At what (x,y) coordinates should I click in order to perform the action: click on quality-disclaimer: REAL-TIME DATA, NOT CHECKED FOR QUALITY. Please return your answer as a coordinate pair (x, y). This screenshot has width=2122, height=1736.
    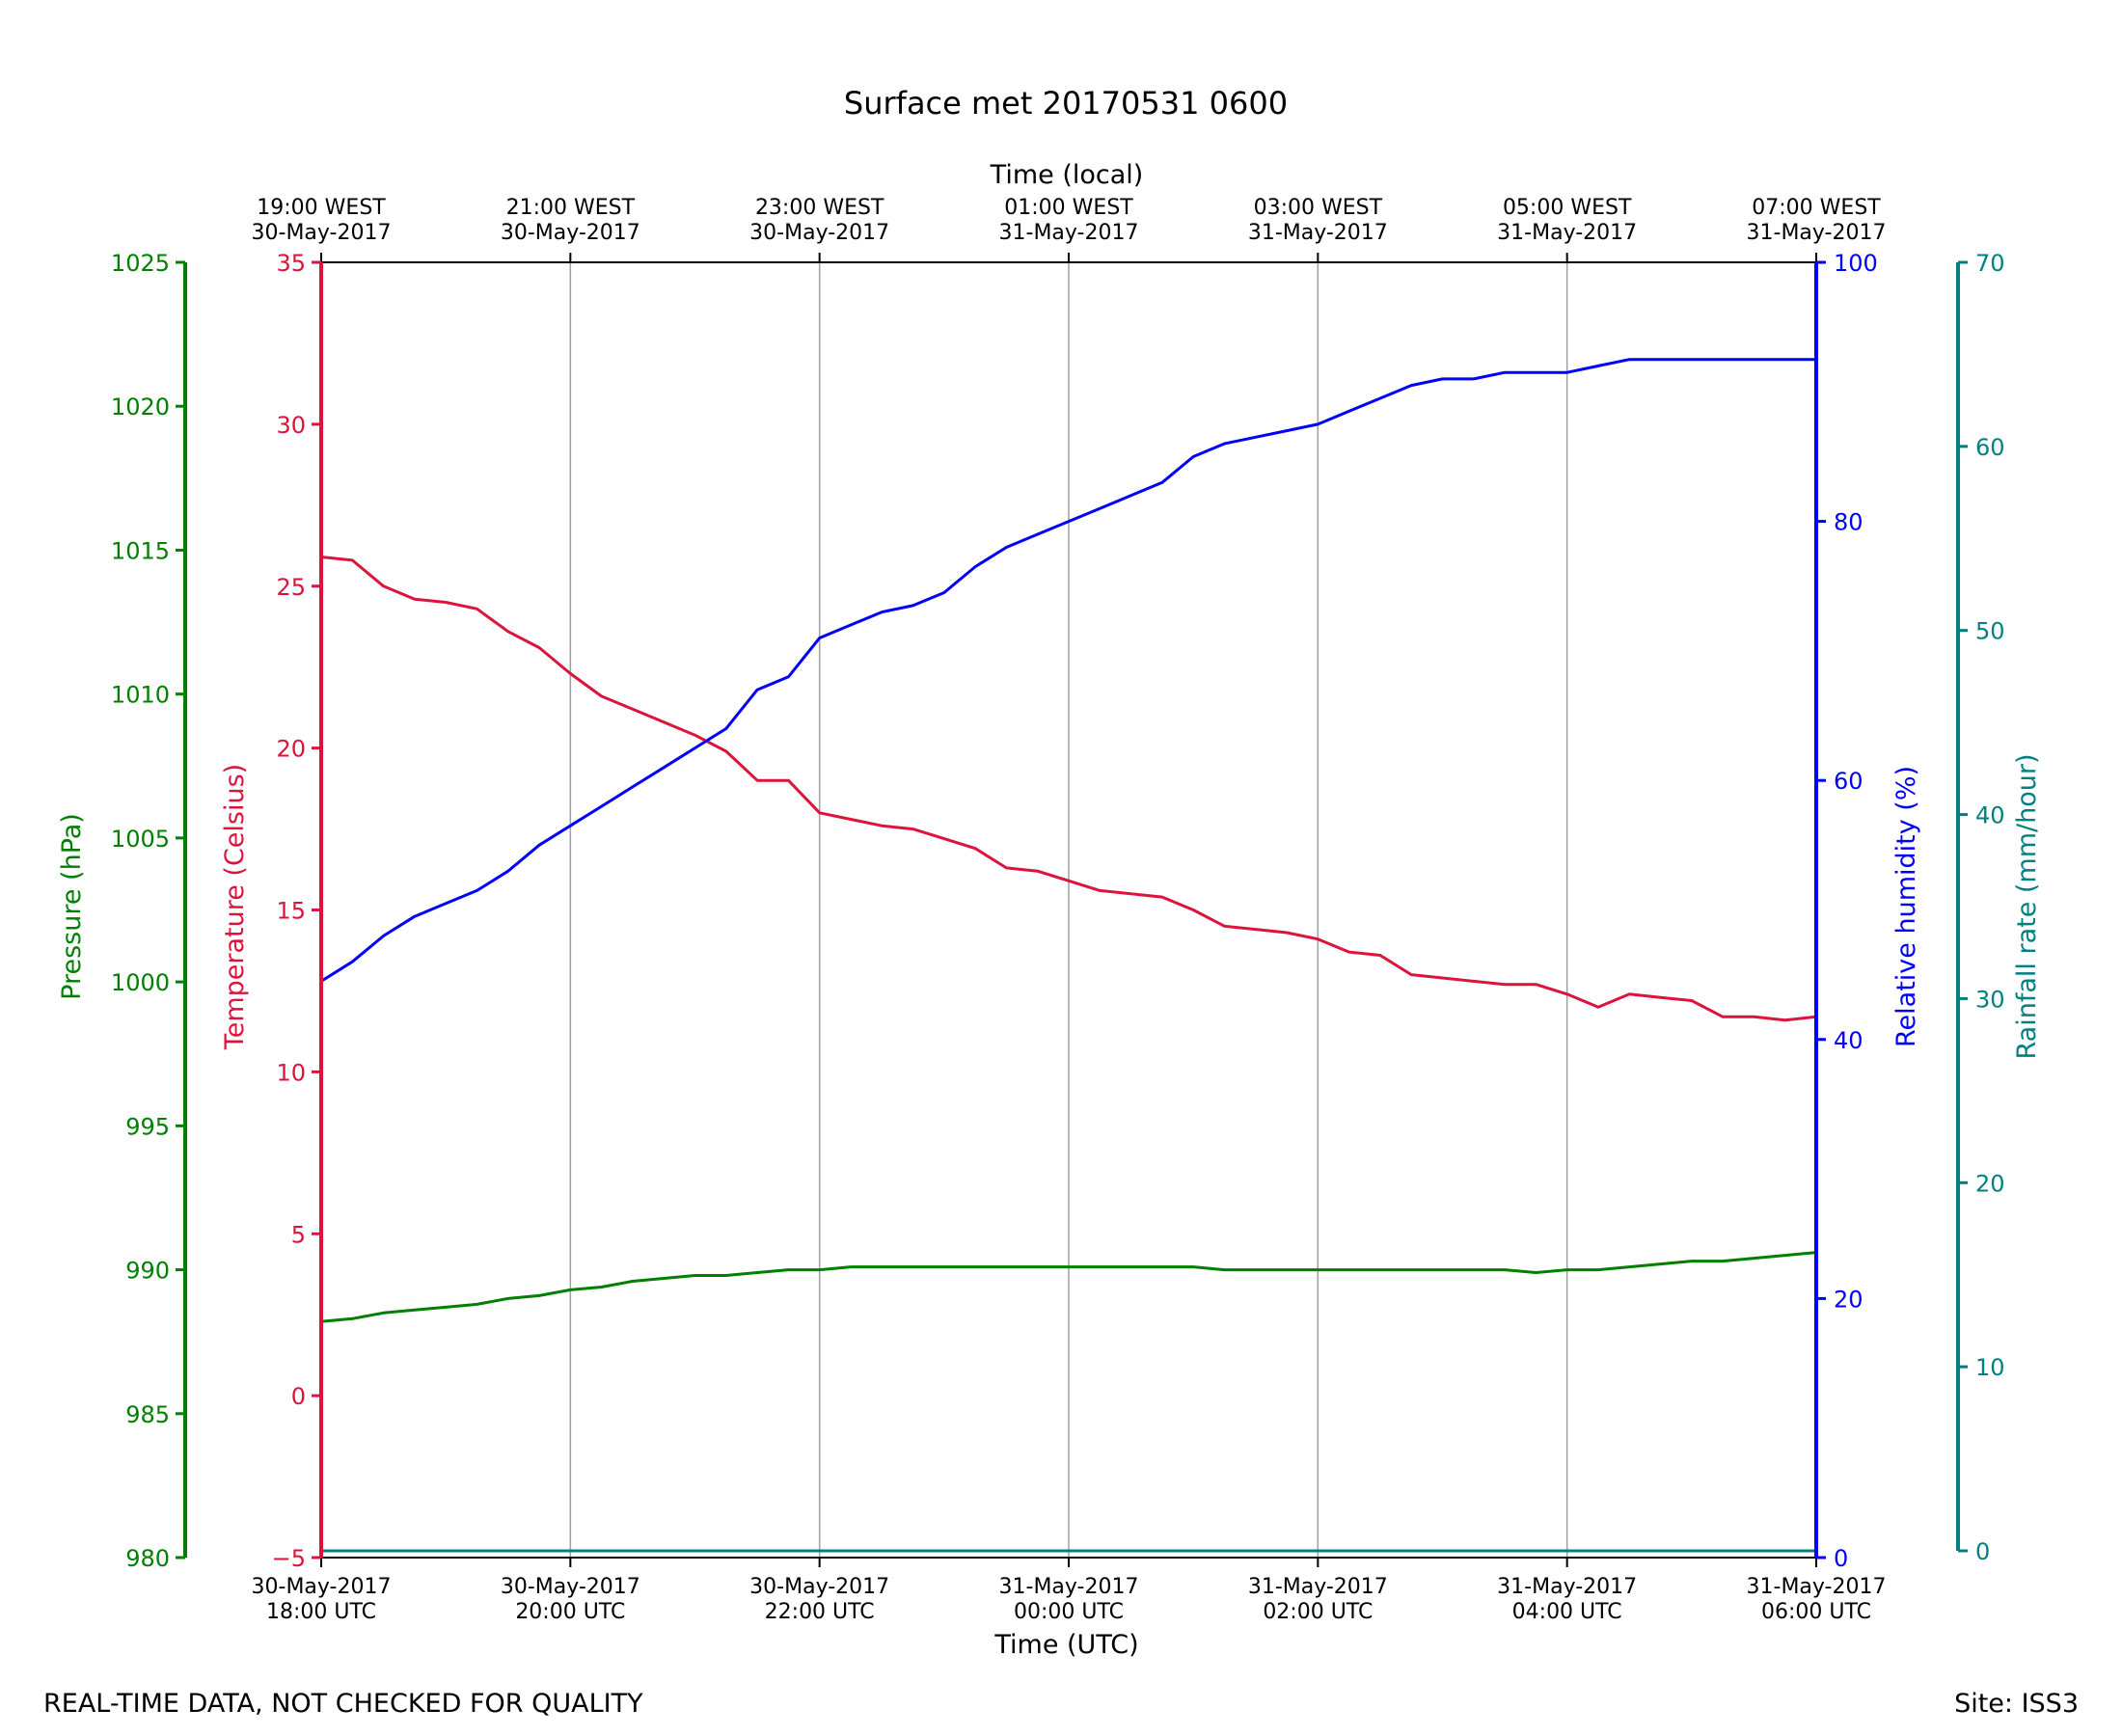
    Looking at the image, I should click on (343, 1704).